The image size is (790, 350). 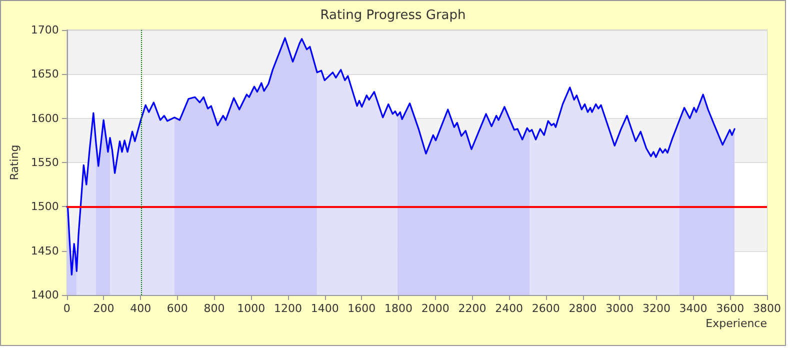 What do you see at coordinates (44, 74) in the screenshot?
I see `y-tick-label: 1650` at bounding box center [44, 74].